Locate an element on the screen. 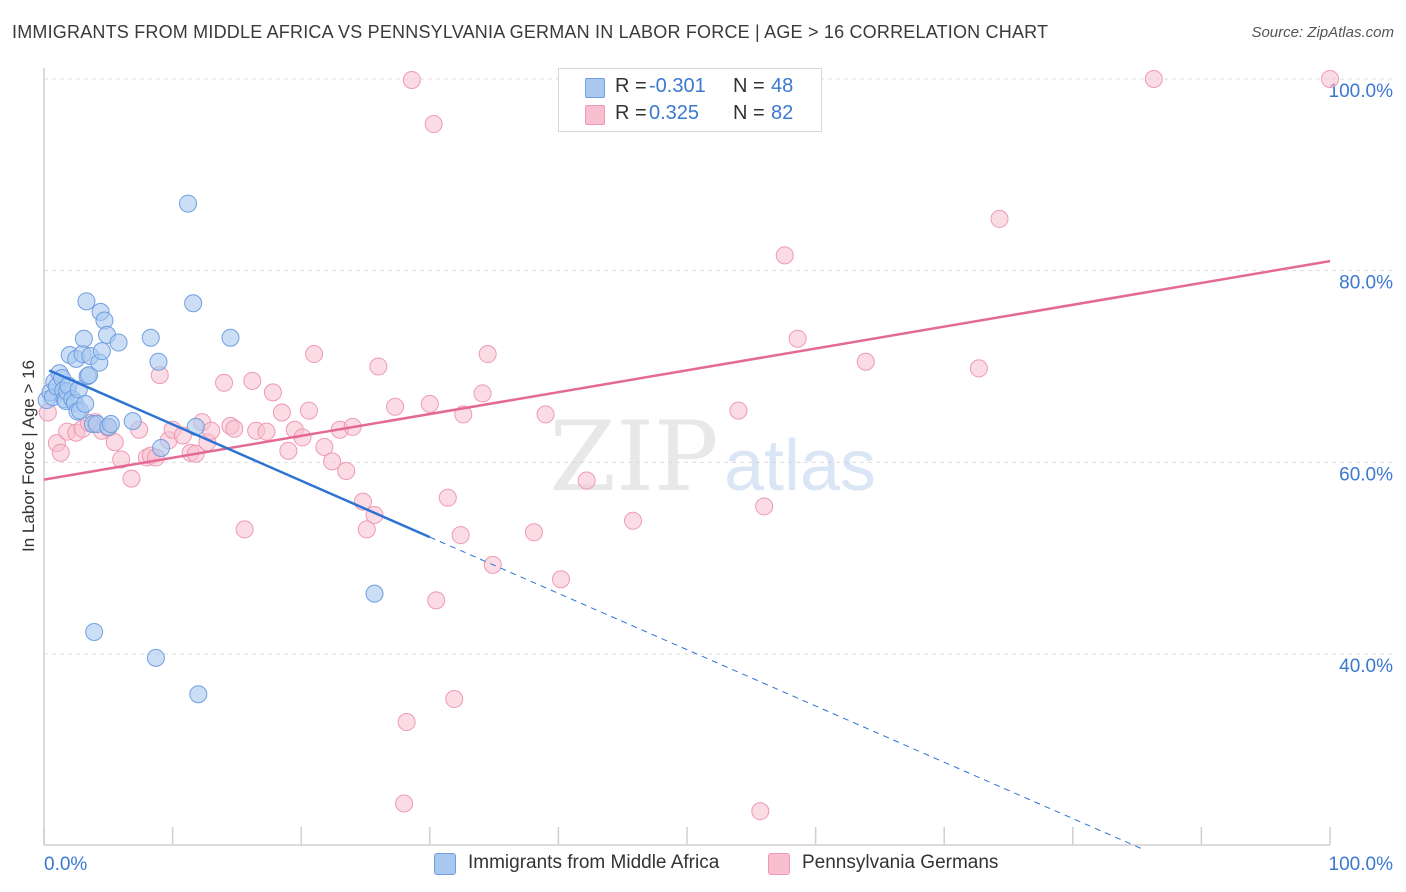 The width and height of the screenshot is (1406, 892). y-axis-label: In Labor Force | Age > 16 is located at coordinates (28, 456).